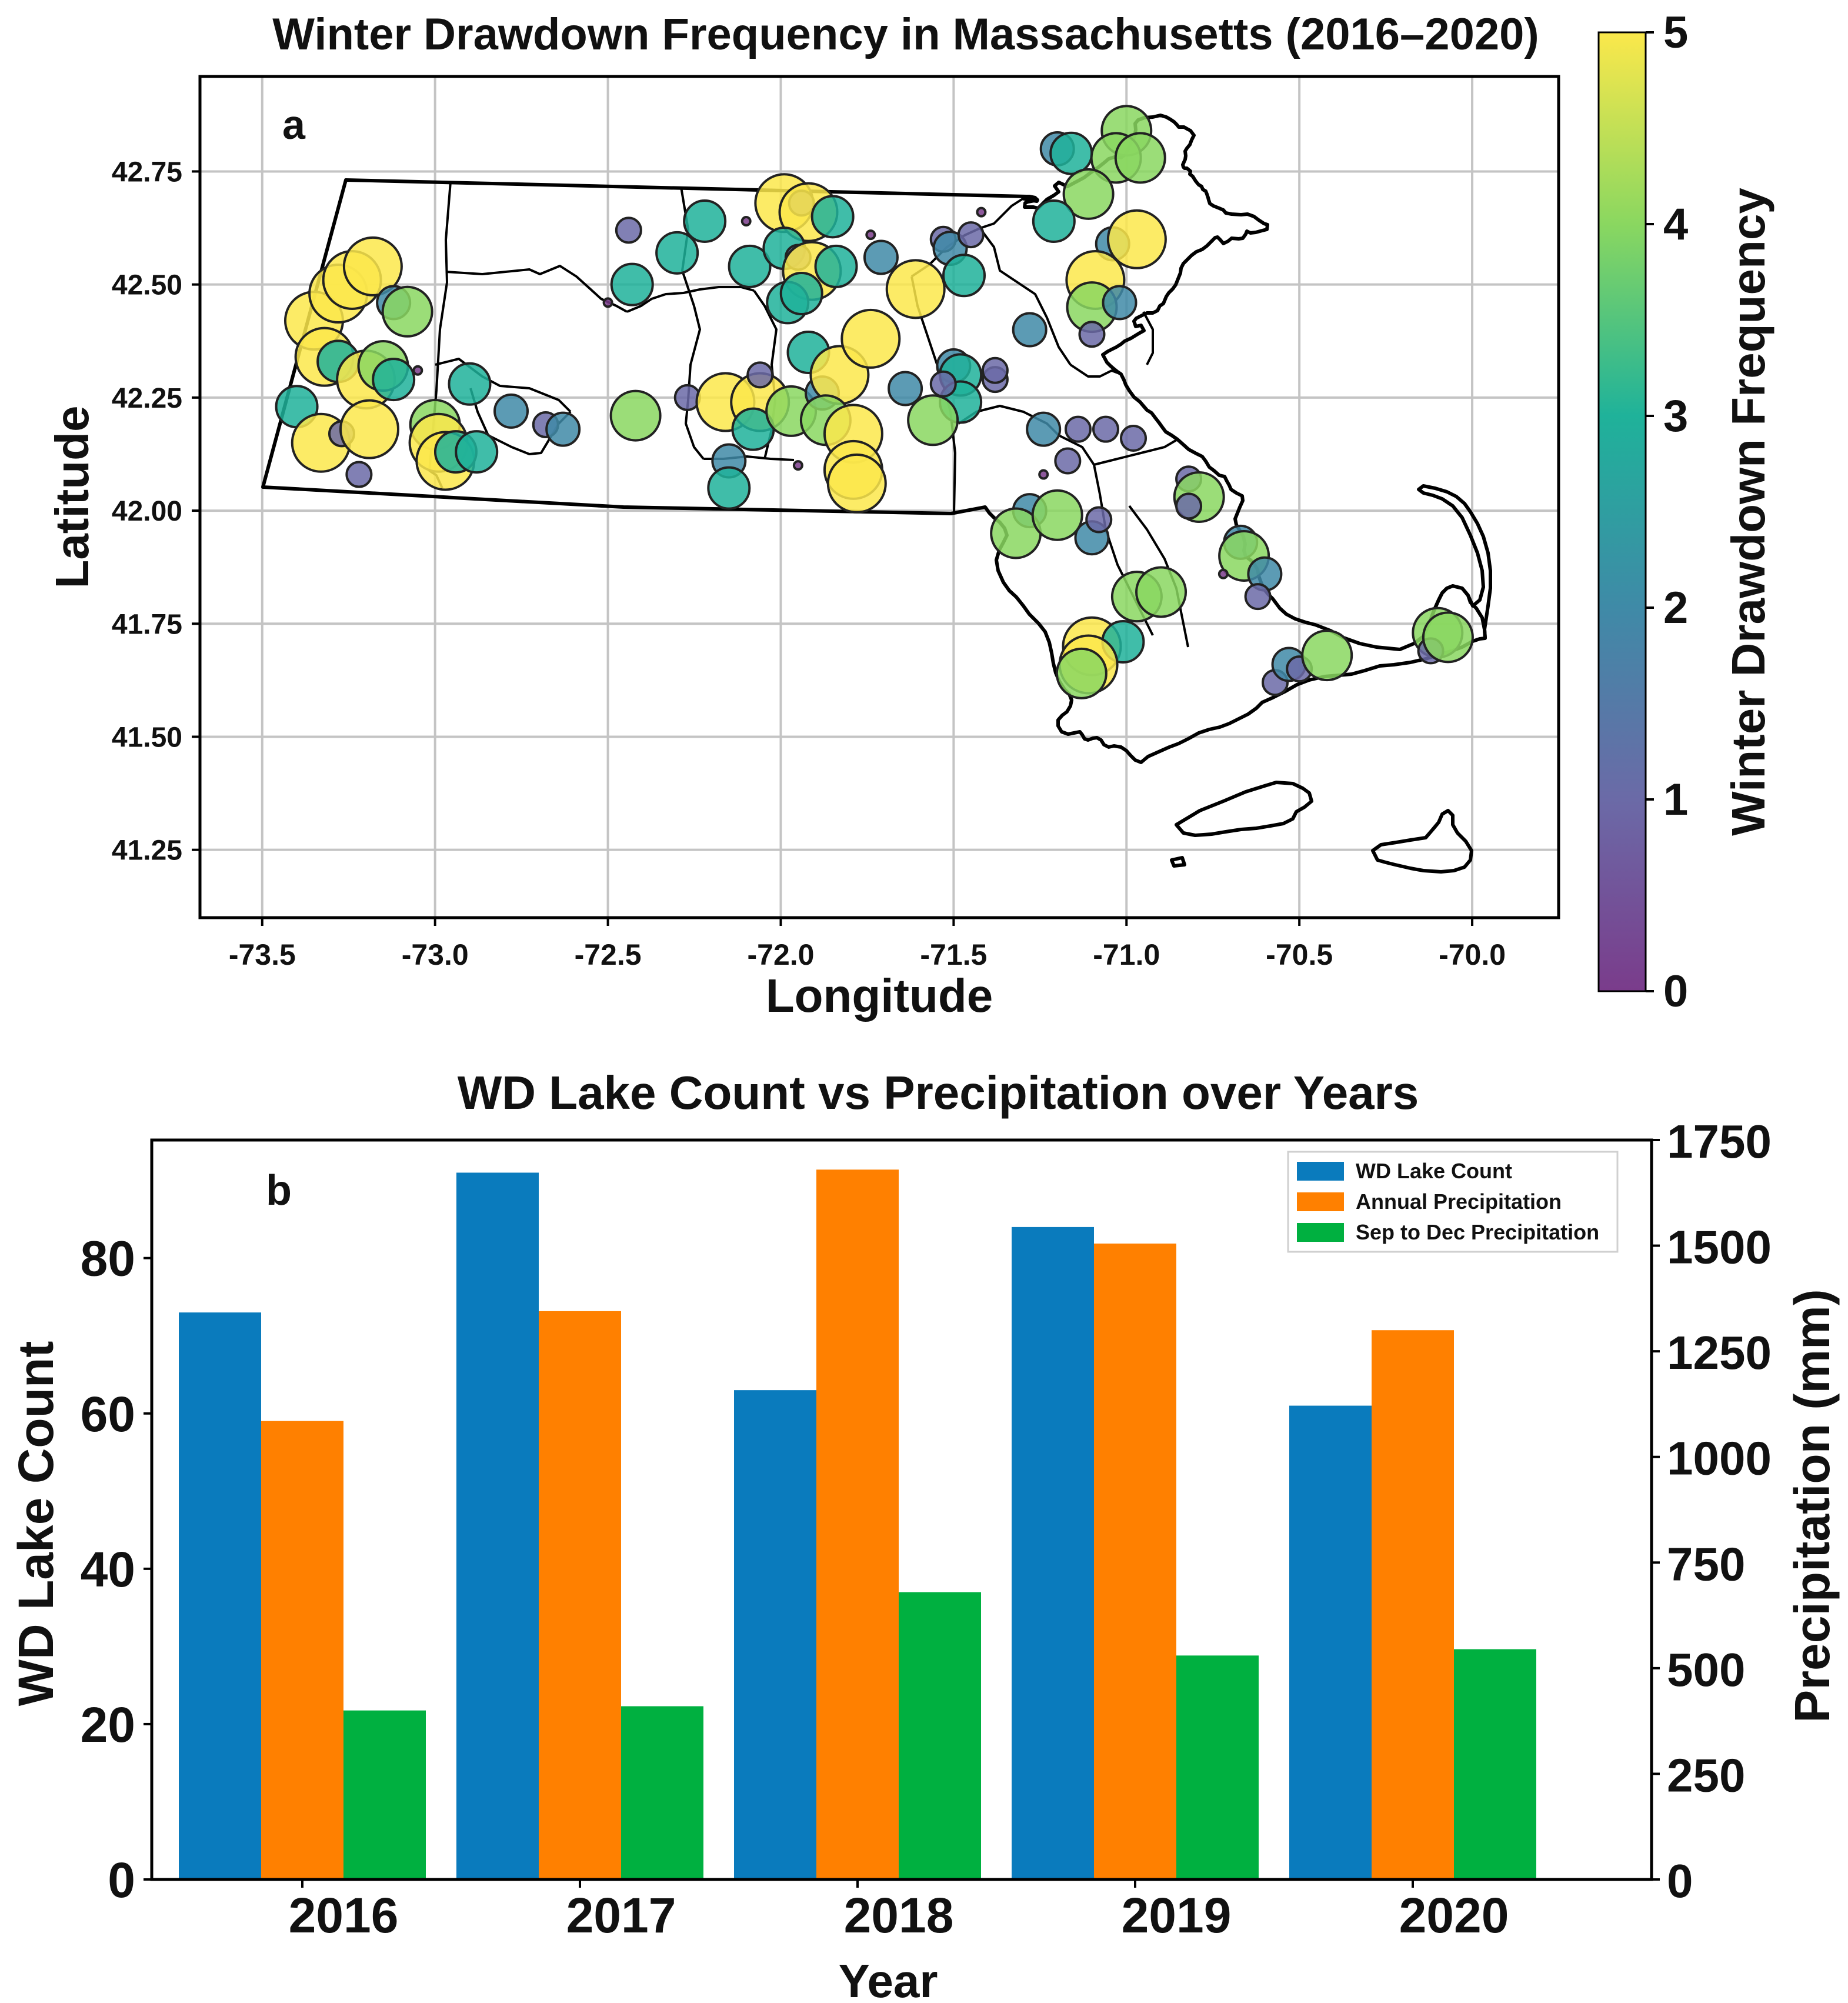 The width and height of the screenshot is (1848, 2003). I want to click on tick-label-y: 42.75, so click(147, 172).